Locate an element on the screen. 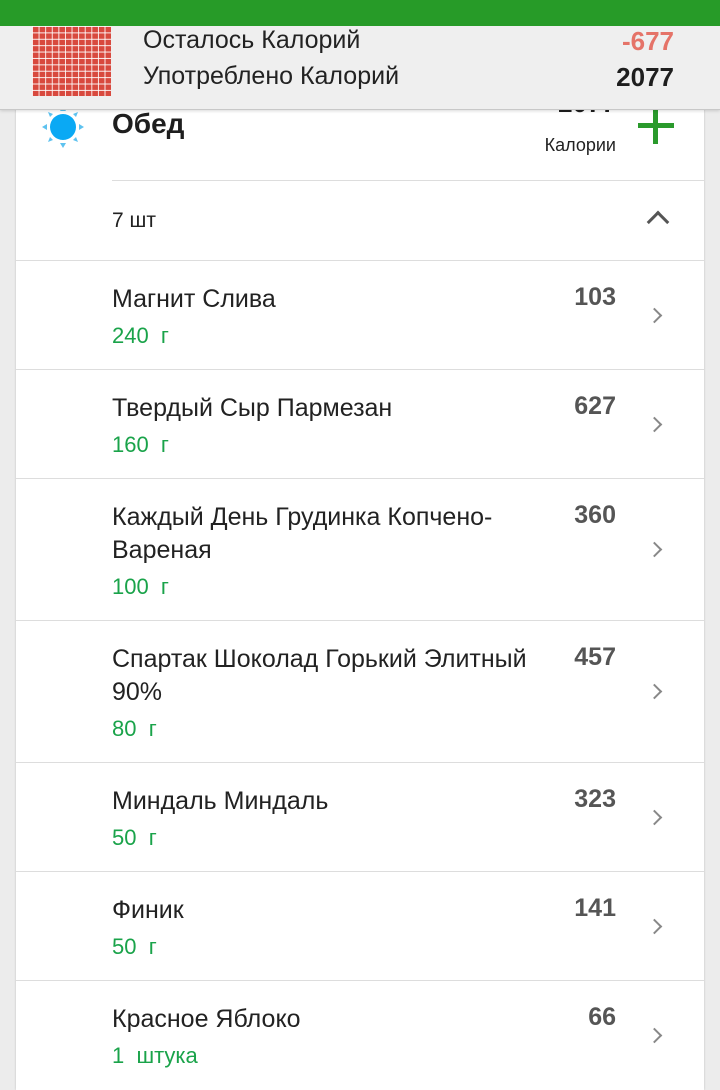 The width and height of the screenshot is (720, 1090). items-count: 7 шт is located at coordinates (134, 220).